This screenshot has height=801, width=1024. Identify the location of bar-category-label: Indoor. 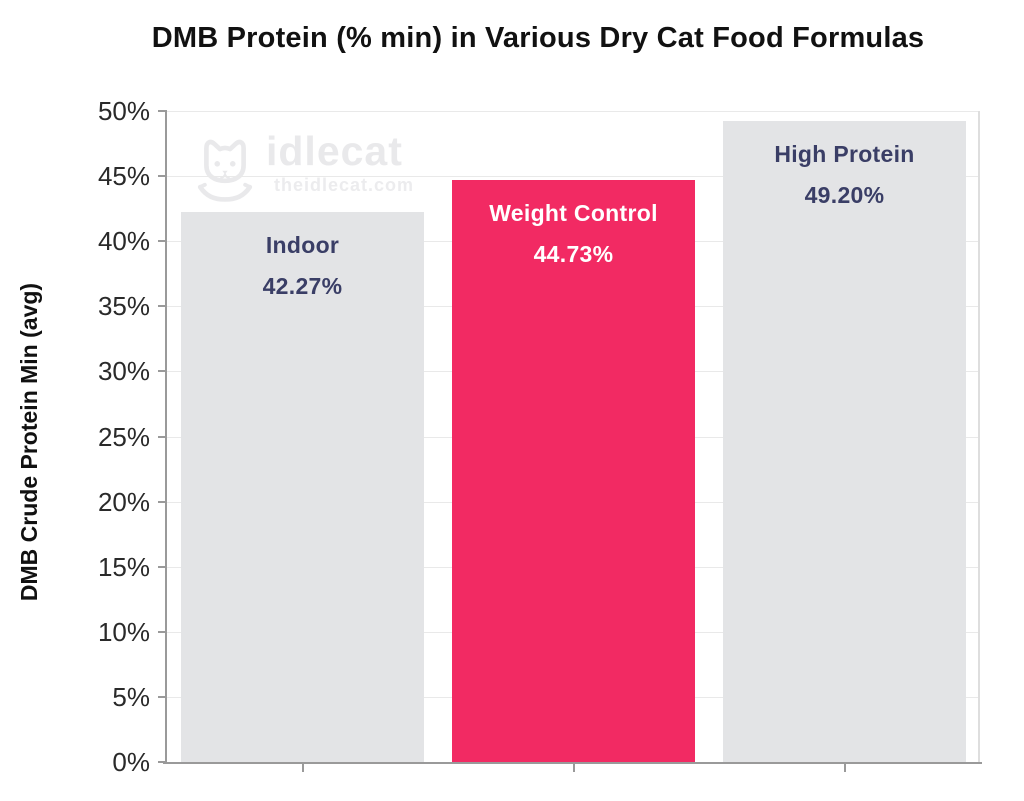
(302, 244).